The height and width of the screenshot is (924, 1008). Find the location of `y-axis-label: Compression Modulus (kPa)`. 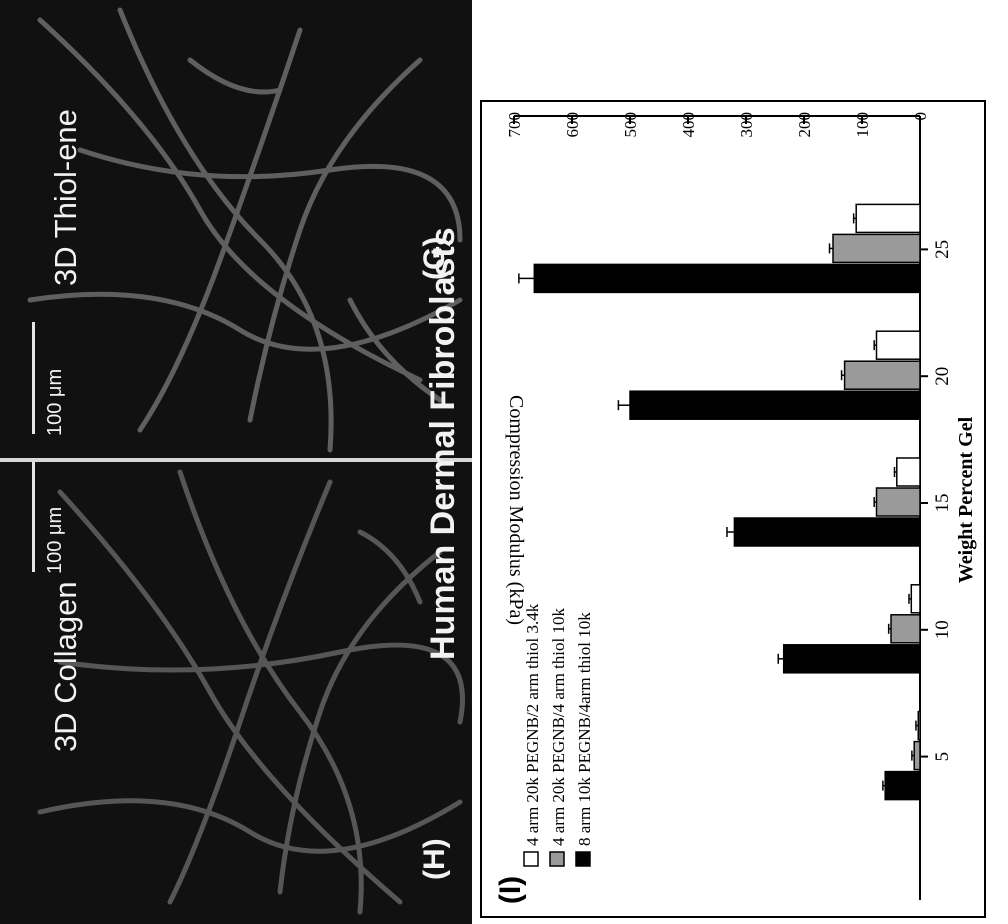

y-axis-label: Compression Modulus (kPa) is located at coordinates (516, 510).